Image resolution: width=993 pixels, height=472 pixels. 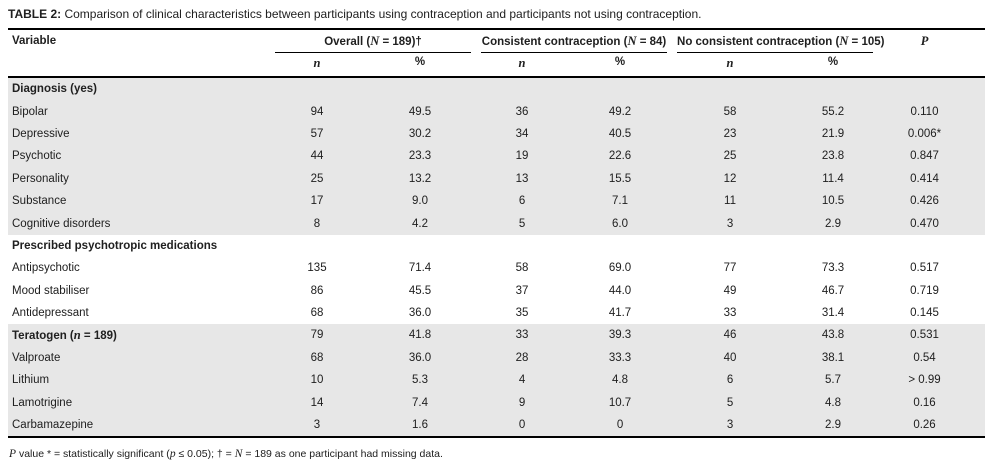 I want to click on value-cell: 69.0, so click(x=620, y=268).